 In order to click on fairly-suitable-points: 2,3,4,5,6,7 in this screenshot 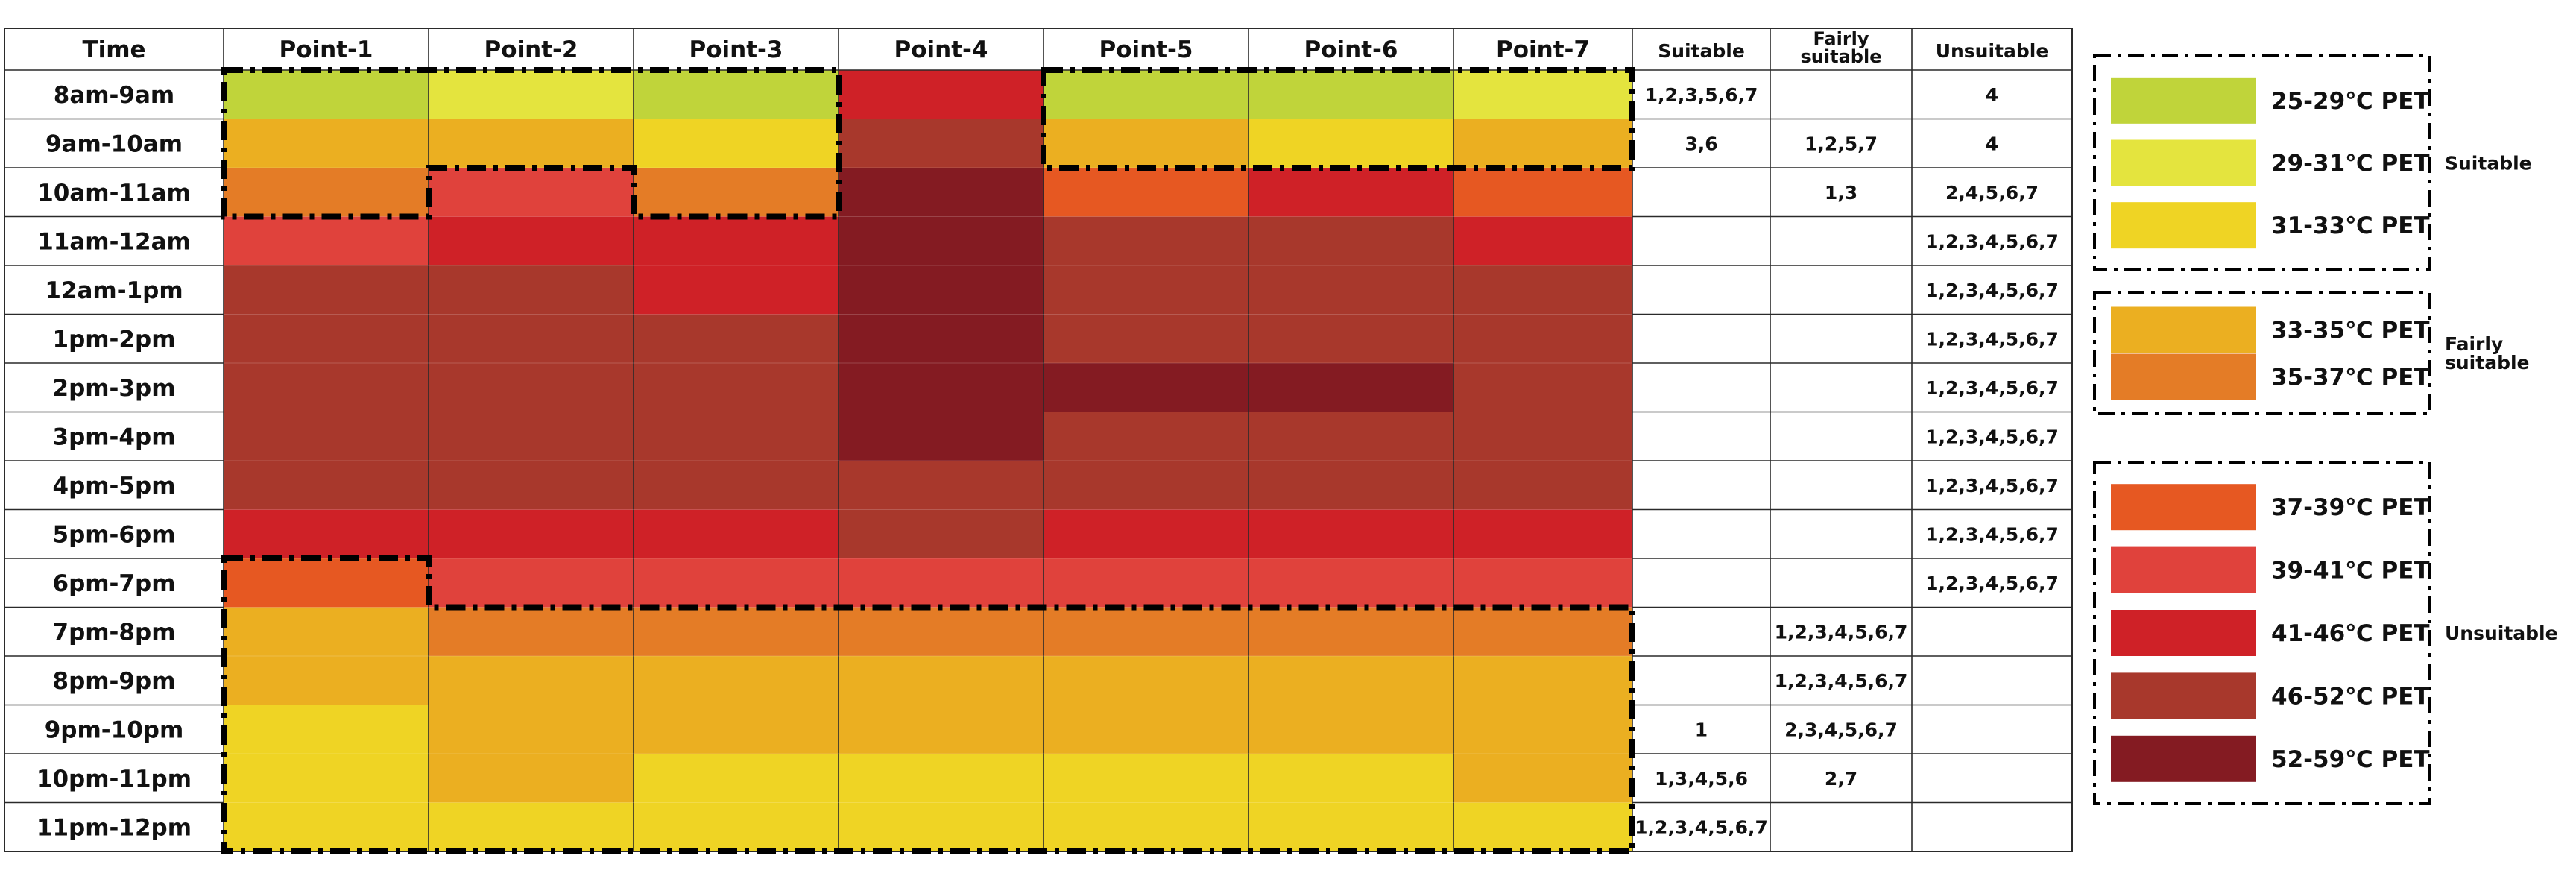, I will do `click(1841, 729)`.